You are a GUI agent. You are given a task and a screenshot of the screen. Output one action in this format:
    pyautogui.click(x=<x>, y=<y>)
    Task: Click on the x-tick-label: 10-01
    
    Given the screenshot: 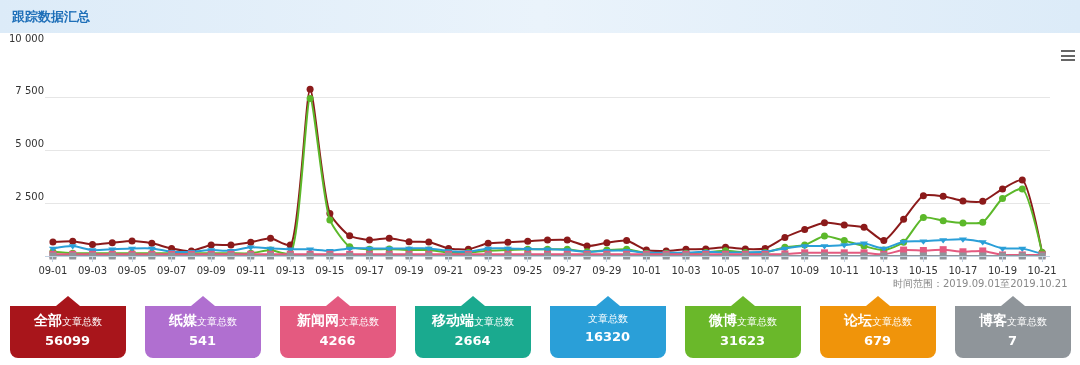 What is the action you would take?
    pyautogui.click(x=646, y=270)
    